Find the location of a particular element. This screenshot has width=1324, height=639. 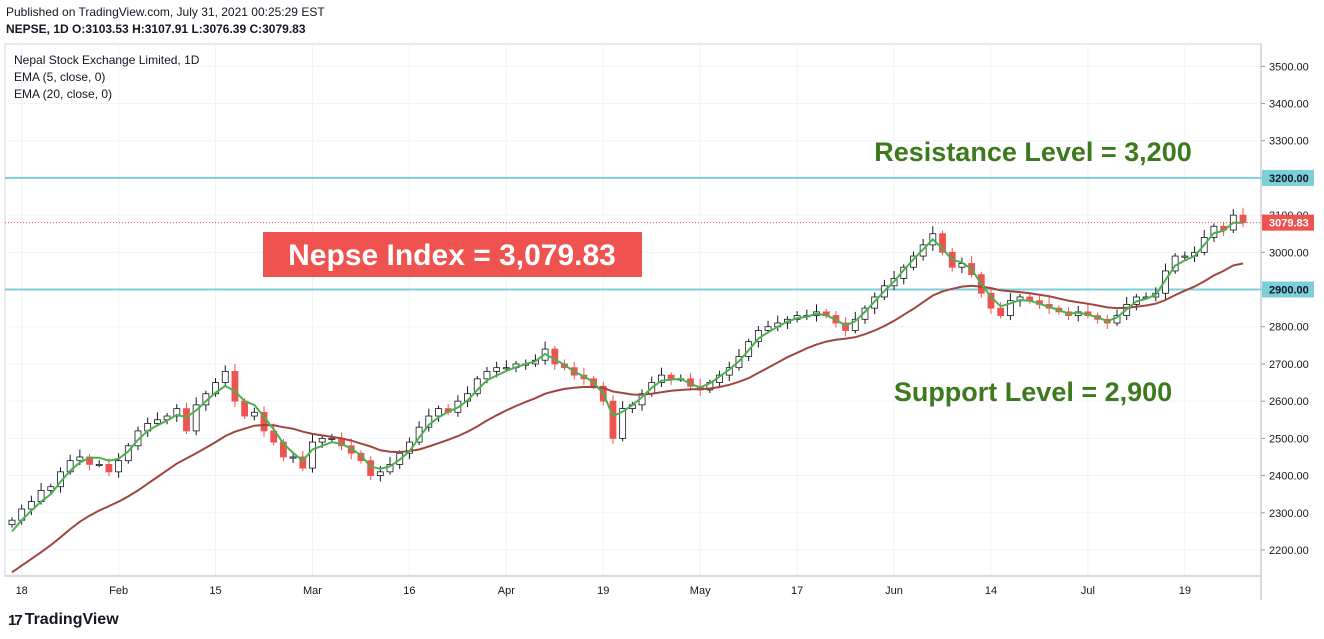

support-annotation: Support Level = 2,900 is located at coordinates (1033, 392).